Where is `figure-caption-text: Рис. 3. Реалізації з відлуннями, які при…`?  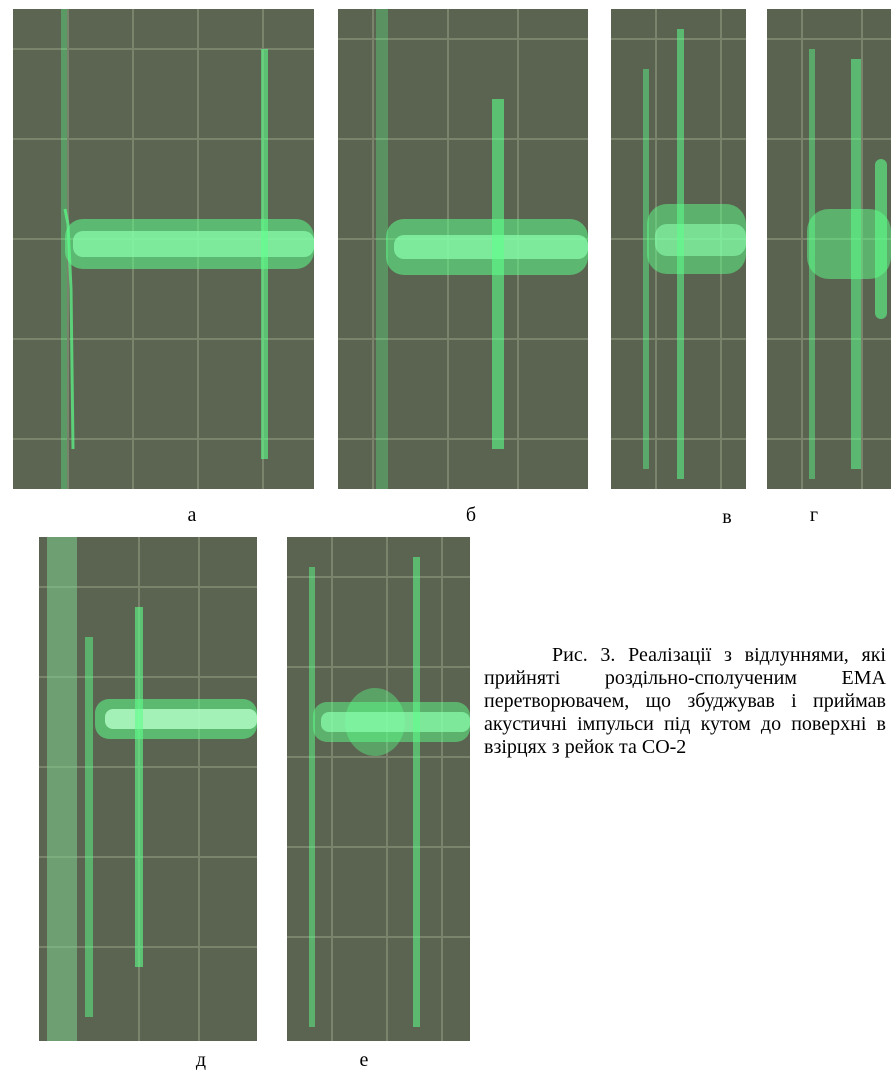 figure-caption-text: Рис. 3. Реалізації з відлуннями, які при… is located at coordinates (685, 701).